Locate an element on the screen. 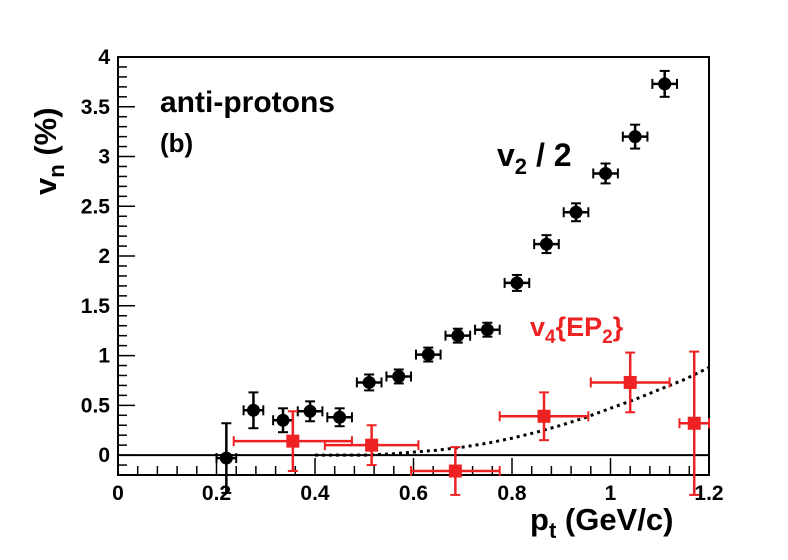 This screenshot has width=788, height=560. x-tick-label: 1 is located at coordinates (611, 493).